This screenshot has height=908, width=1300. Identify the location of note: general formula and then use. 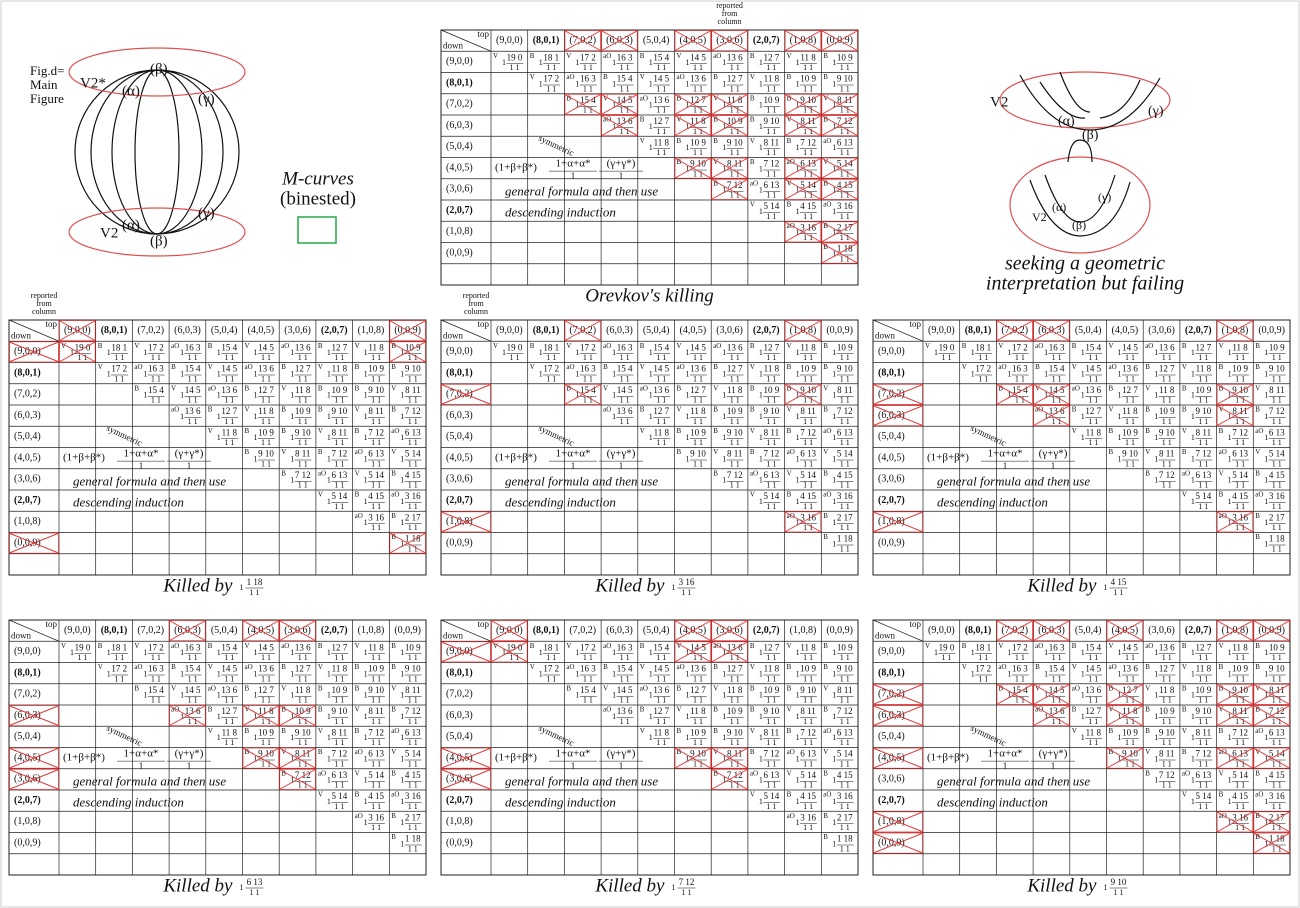
(1013, 780).